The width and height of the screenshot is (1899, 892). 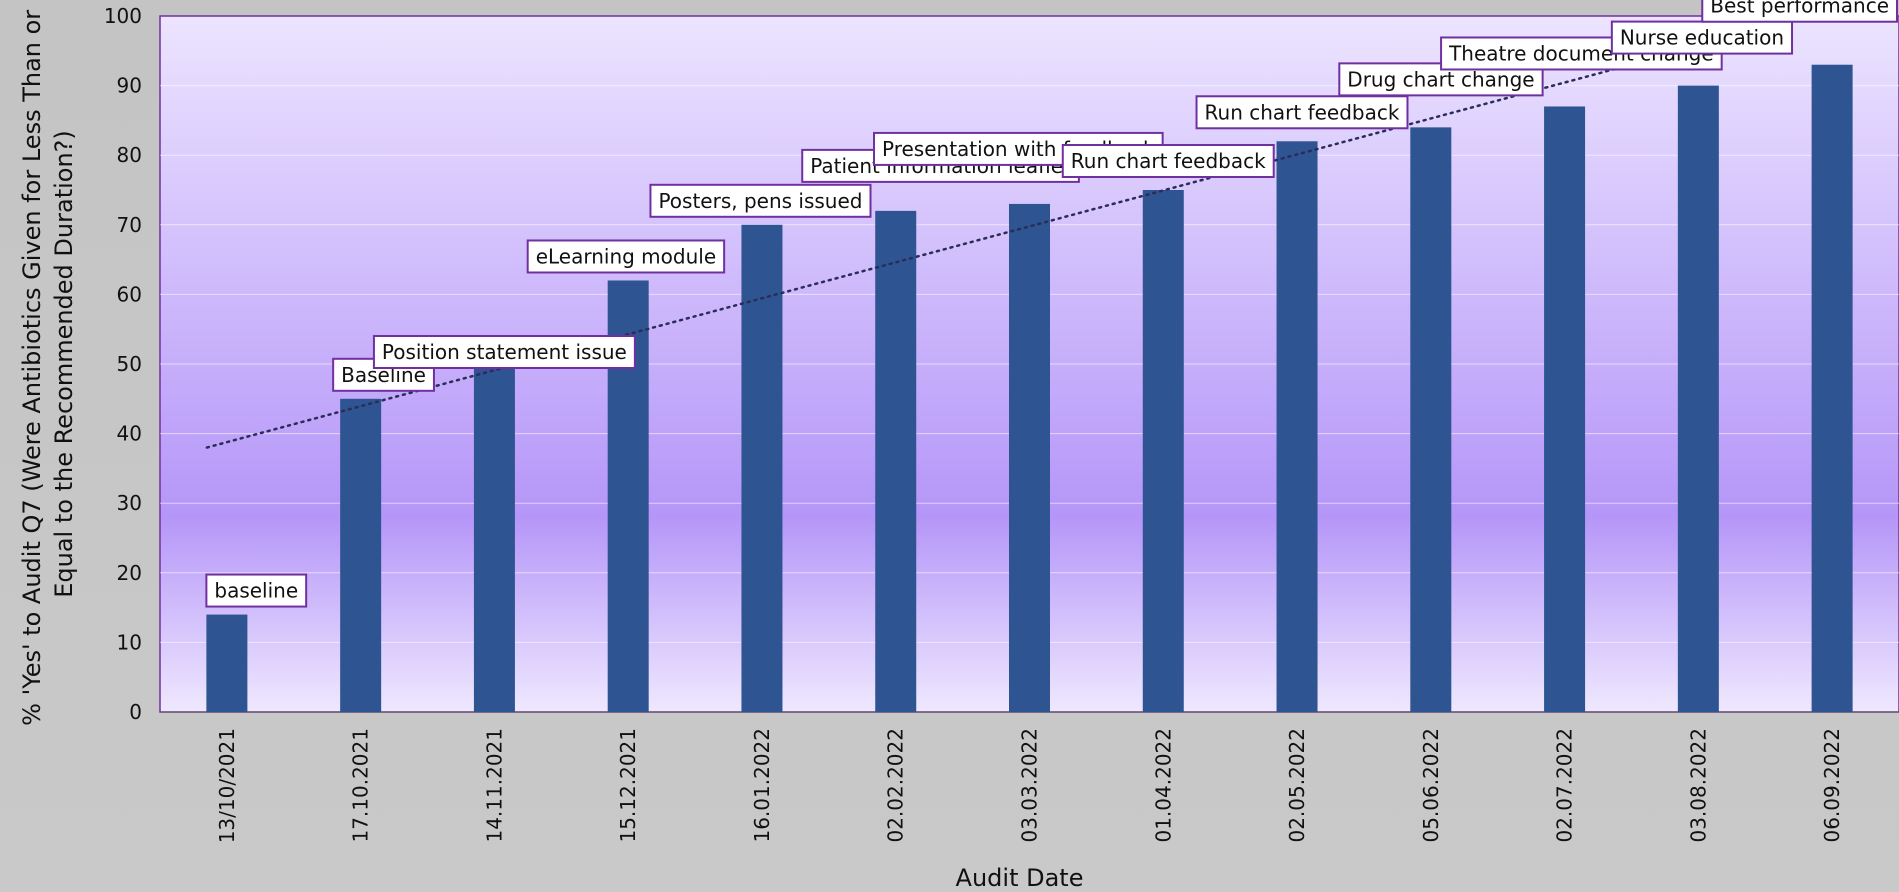 I want to click on annotation-label: Drug chart change, so click(x=1440, y=79).